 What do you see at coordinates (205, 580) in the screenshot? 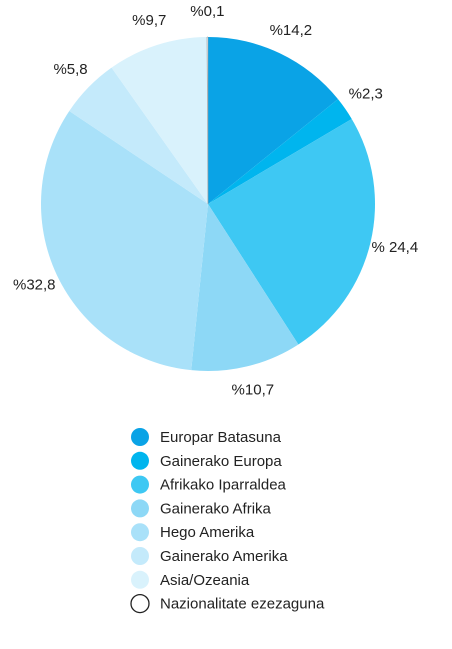
I see `legend-label: Asia/Ozeania` at bounding box center [205, 580].